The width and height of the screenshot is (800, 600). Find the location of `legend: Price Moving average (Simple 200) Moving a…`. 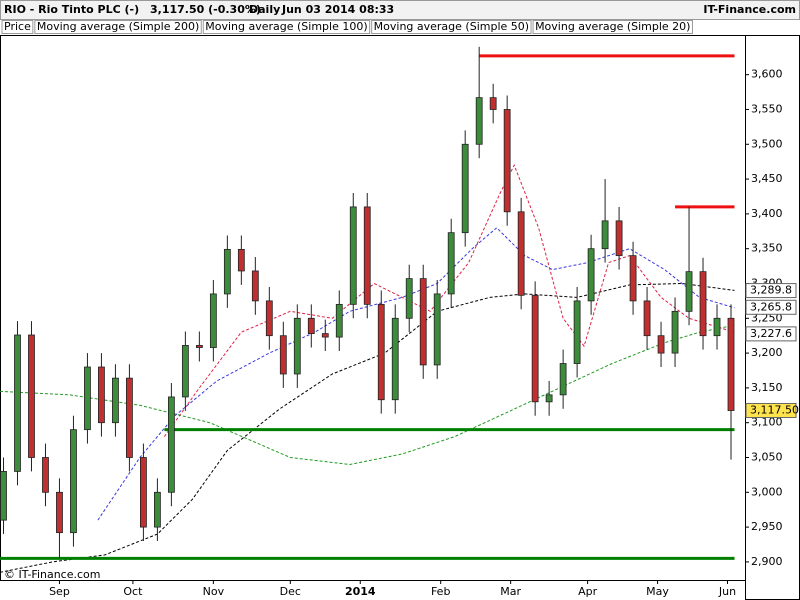

legend: Price Moving average (Simple 200) Moving a… is located at coordinates (347, 27).